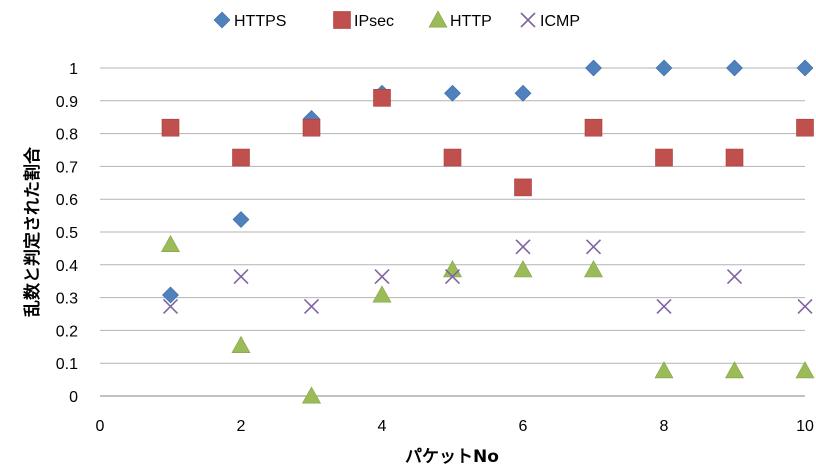 This screenshot has width=816, height=469. Describe the element at coordinates (67, 266) in the screenshot. I see `y-tick-label: 0.4` at that location.